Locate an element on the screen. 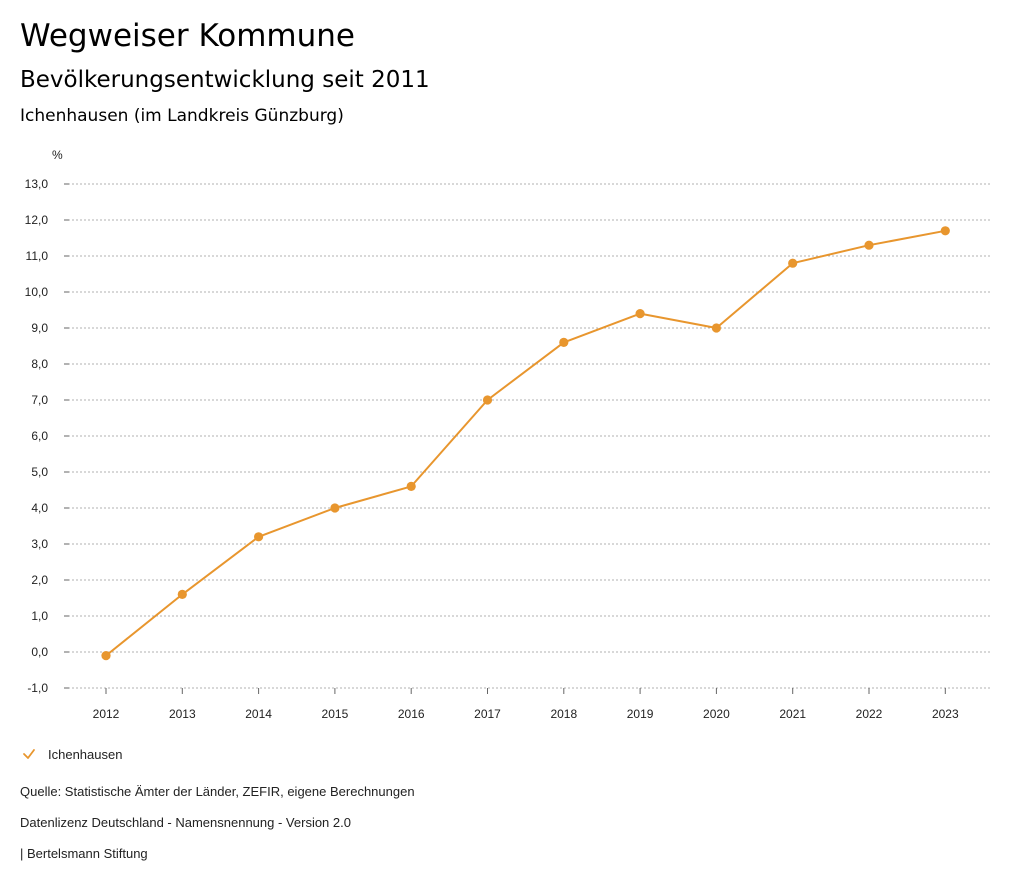 The height and width of the screenshot is (888, 1024). chart-legend: Ichenhausen is located at coordinates (72, 754).